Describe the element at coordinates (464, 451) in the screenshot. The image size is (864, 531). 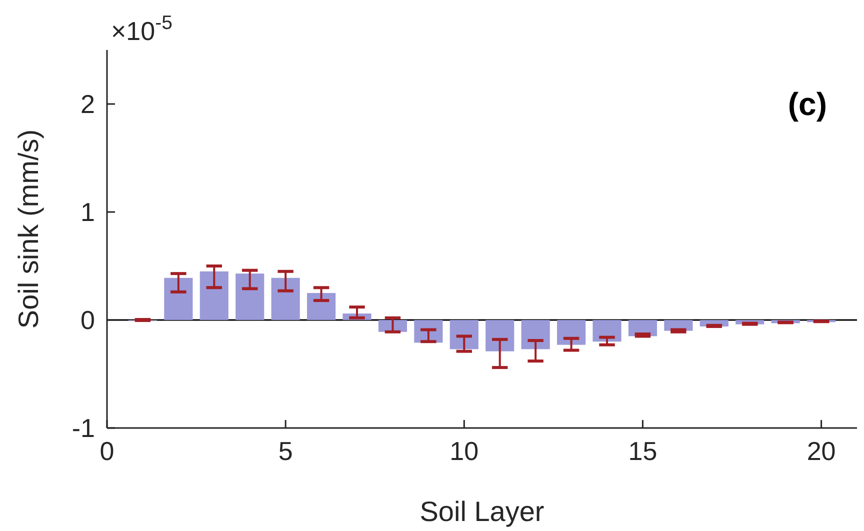
I see `x-tick-label: 10` at that location.